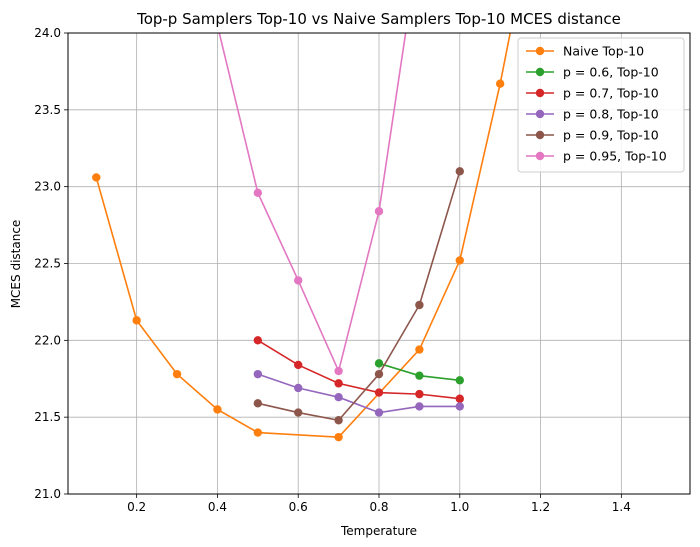 The image size is (700, 547). Describe the element at coordinates (378, 507) in the screenshot. I see `x-tick-label: 0.8` at that location.